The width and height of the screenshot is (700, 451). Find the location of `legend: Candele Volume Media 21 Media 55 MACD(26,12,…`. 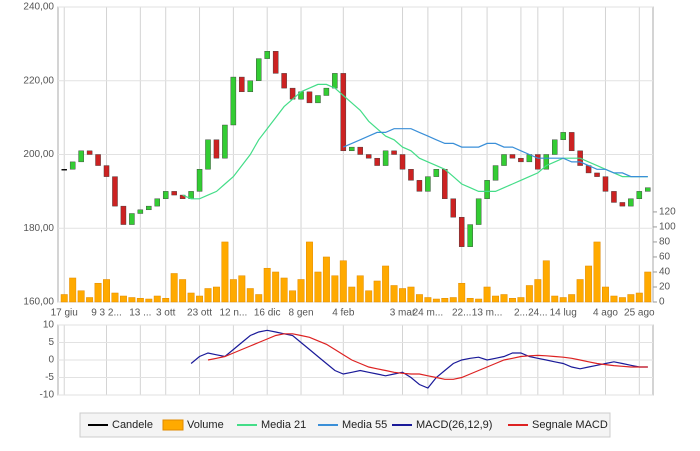

legend: Candele Volume Media 21 Media 55 MACD(26,12,… is located at coordinates (345, 425).